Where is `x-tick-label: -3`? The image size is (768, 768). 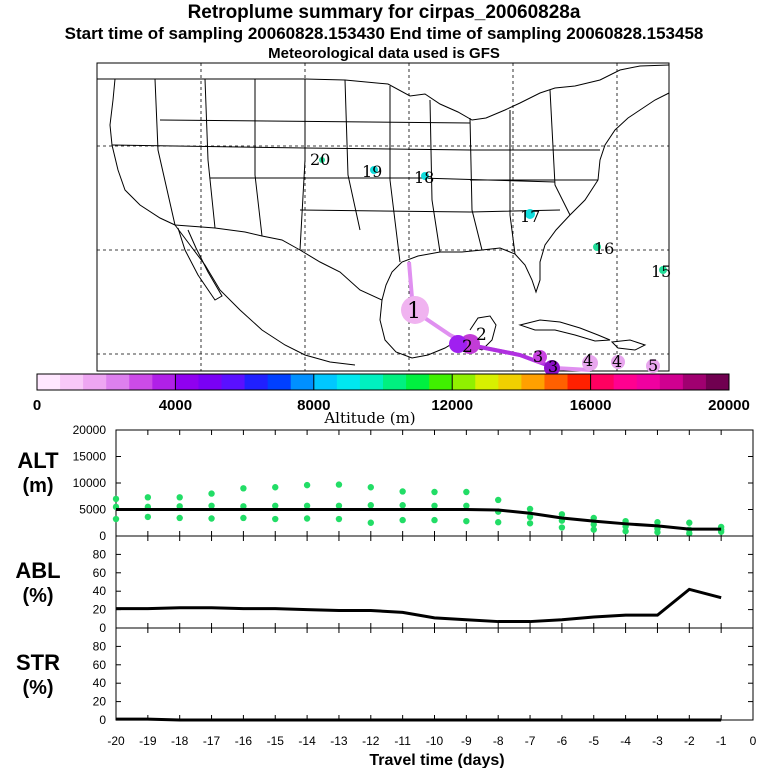 x-tick-label: -3 is located at coordinates (657, 741).